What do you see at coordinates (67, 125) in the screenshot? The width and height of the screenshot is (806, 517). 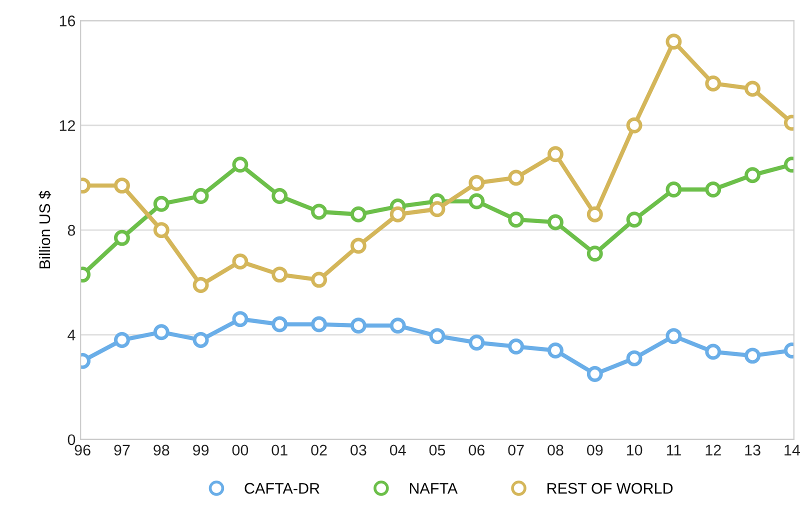 I see `y-tick-label: 12` at bounding box center [67, 125].